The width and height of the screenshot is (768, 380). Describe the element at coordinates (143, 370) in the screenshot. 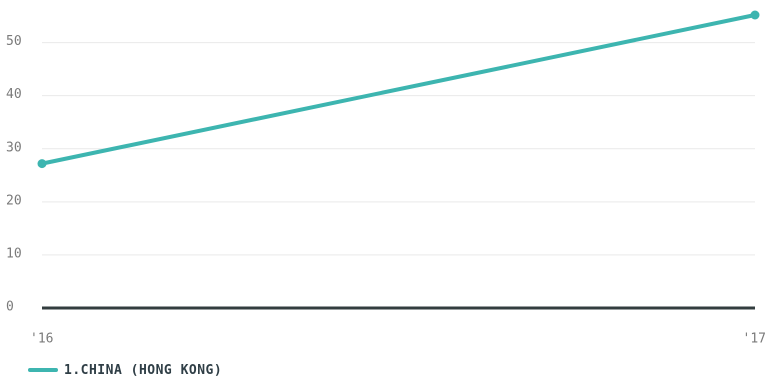

I see `legend-label: 1.CHINA (HONG KONG)` at that location.